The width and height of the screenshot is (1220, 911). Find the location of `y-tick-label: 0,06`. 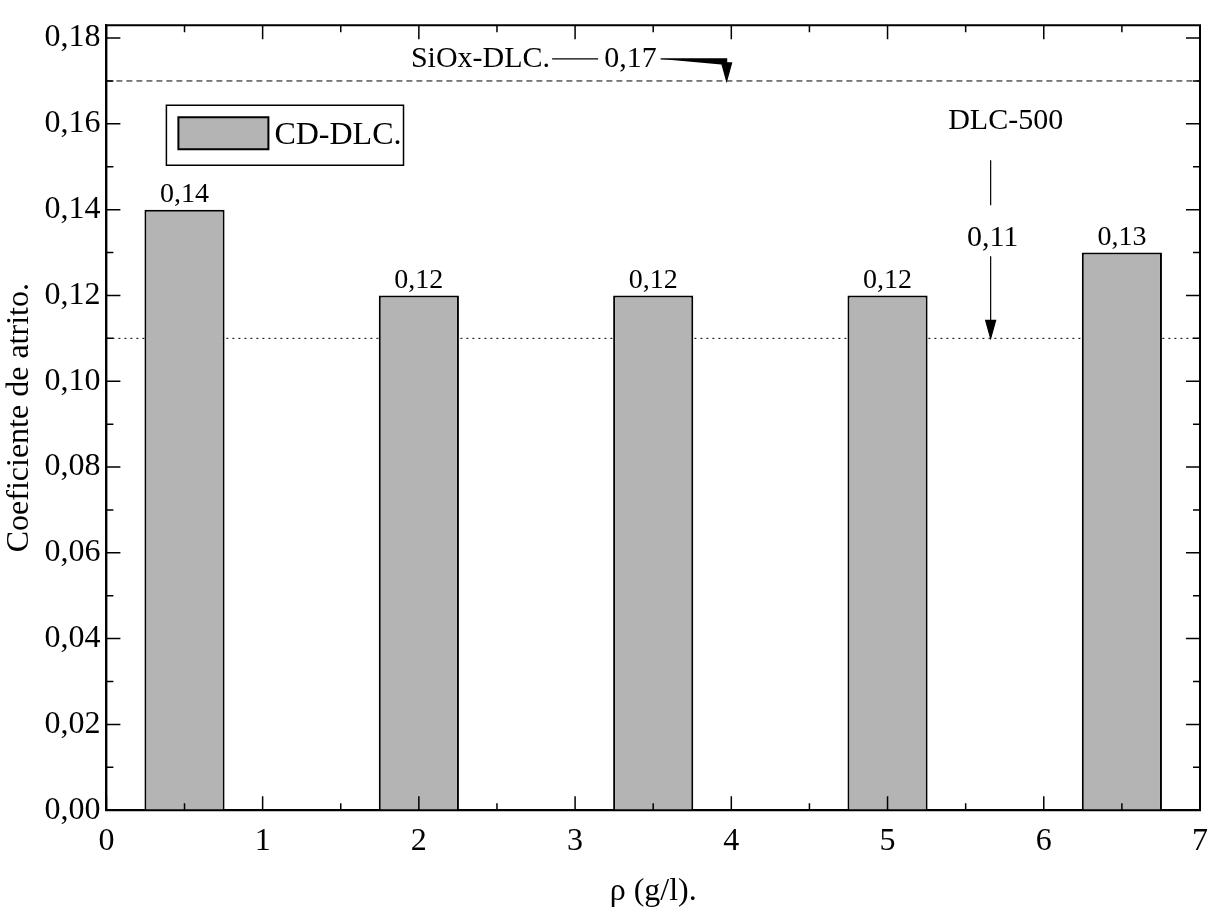

y-tick-label: 0,06 is located at coordinates (72, 550).